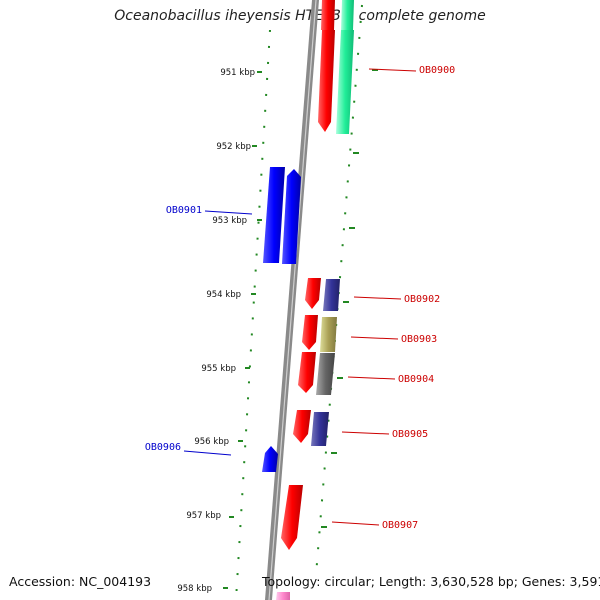 The width and height of the screenshot is (600, 600). What do you see at coordinates (437, 70) in the screenshot?
I see `gene-label-ob0900: OB0900` at bounding box center [437, 70].